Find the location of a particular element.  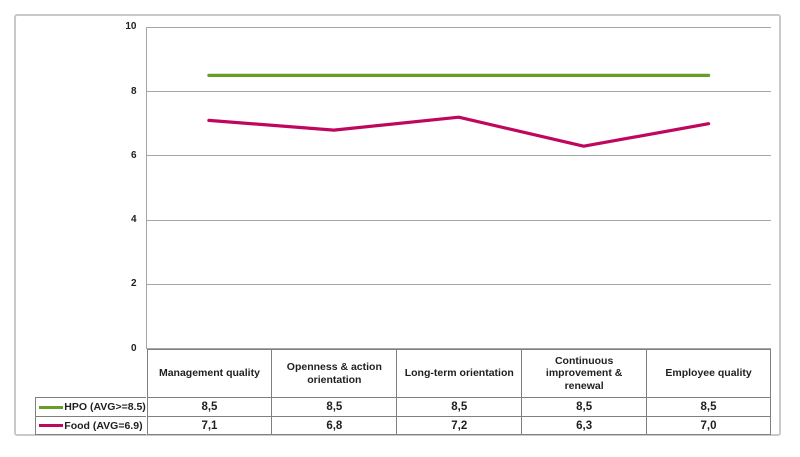

y-axis-tick-label: 8 is located at coordinates (133, 91).